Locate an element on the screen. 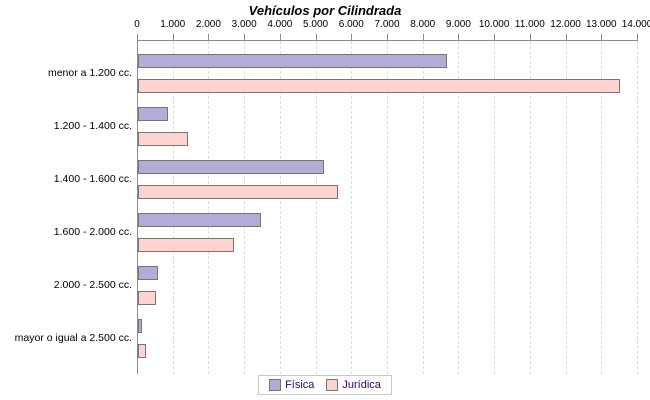 The image size is (650, 400). category-label: 1.200 - 1.400 cc. is located at coordinates (92, 126).